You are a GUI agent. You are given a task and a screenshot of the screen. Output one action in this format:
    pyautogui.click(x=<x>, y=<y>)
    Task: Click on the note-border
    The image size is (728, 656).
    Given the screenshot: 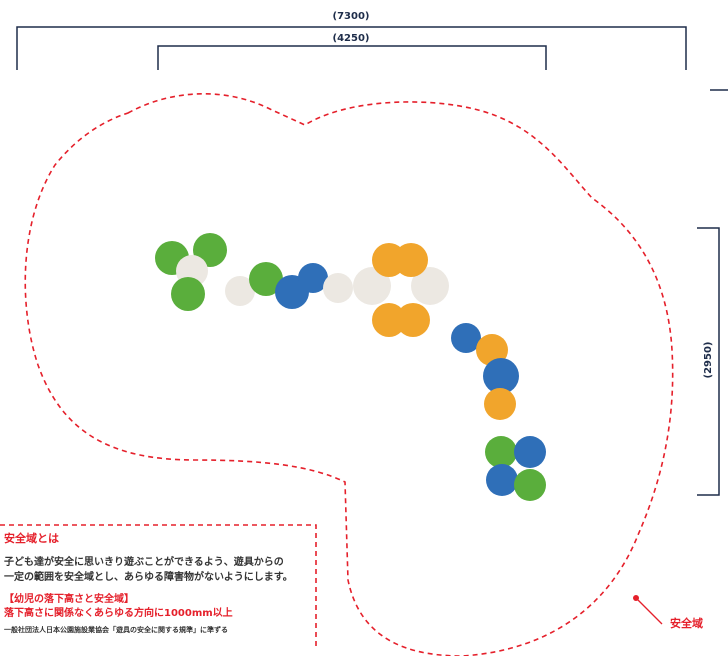 What is the action you would take?
    pyautogui.click(x=158, y=587)
    